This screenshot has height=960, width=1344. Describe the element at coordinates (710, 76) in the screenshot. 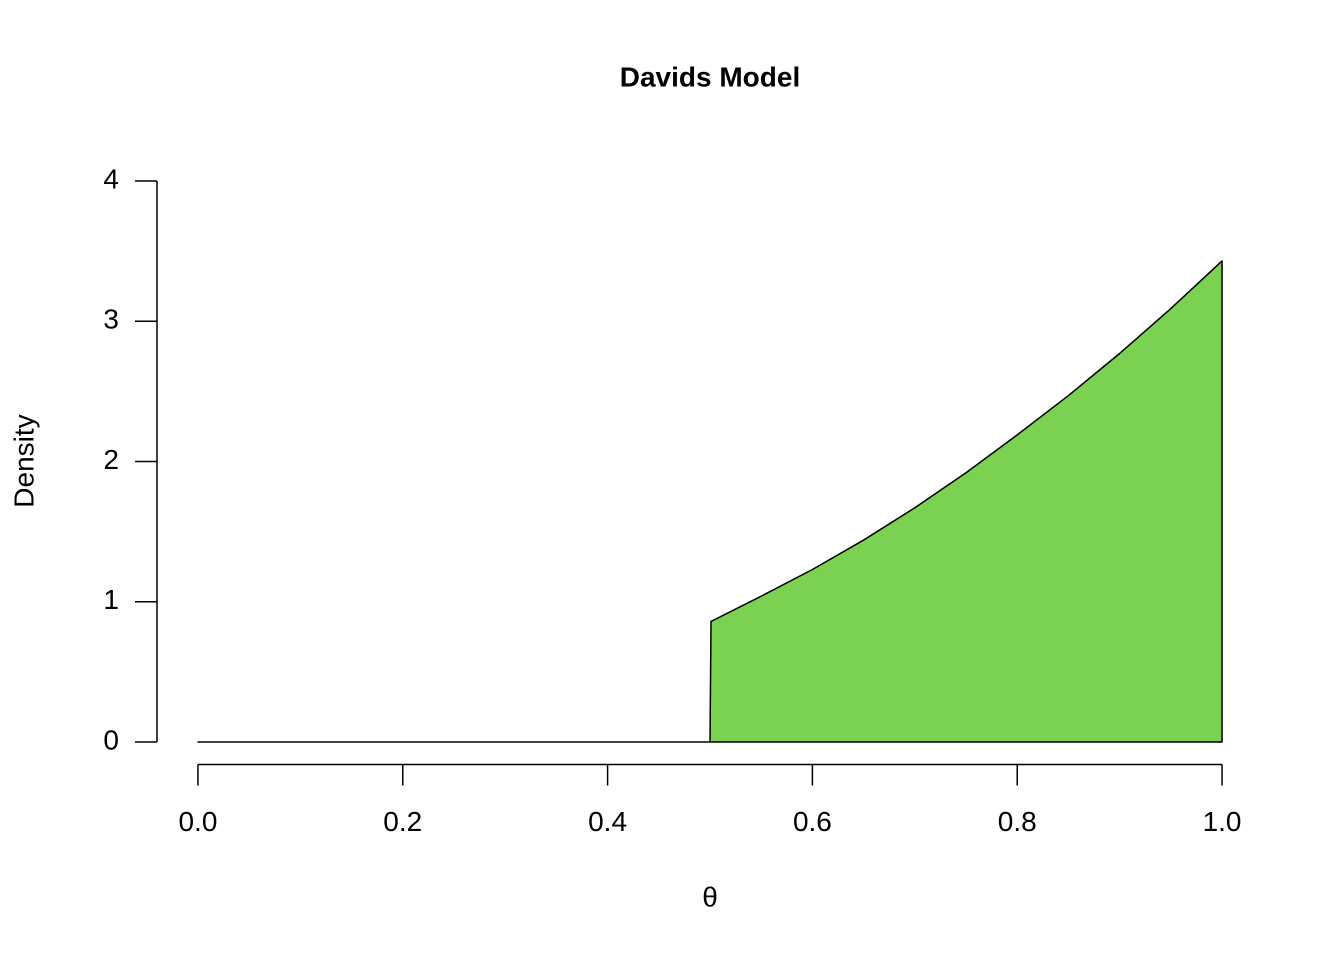

I see `chart-title: Davids Model` at that location.